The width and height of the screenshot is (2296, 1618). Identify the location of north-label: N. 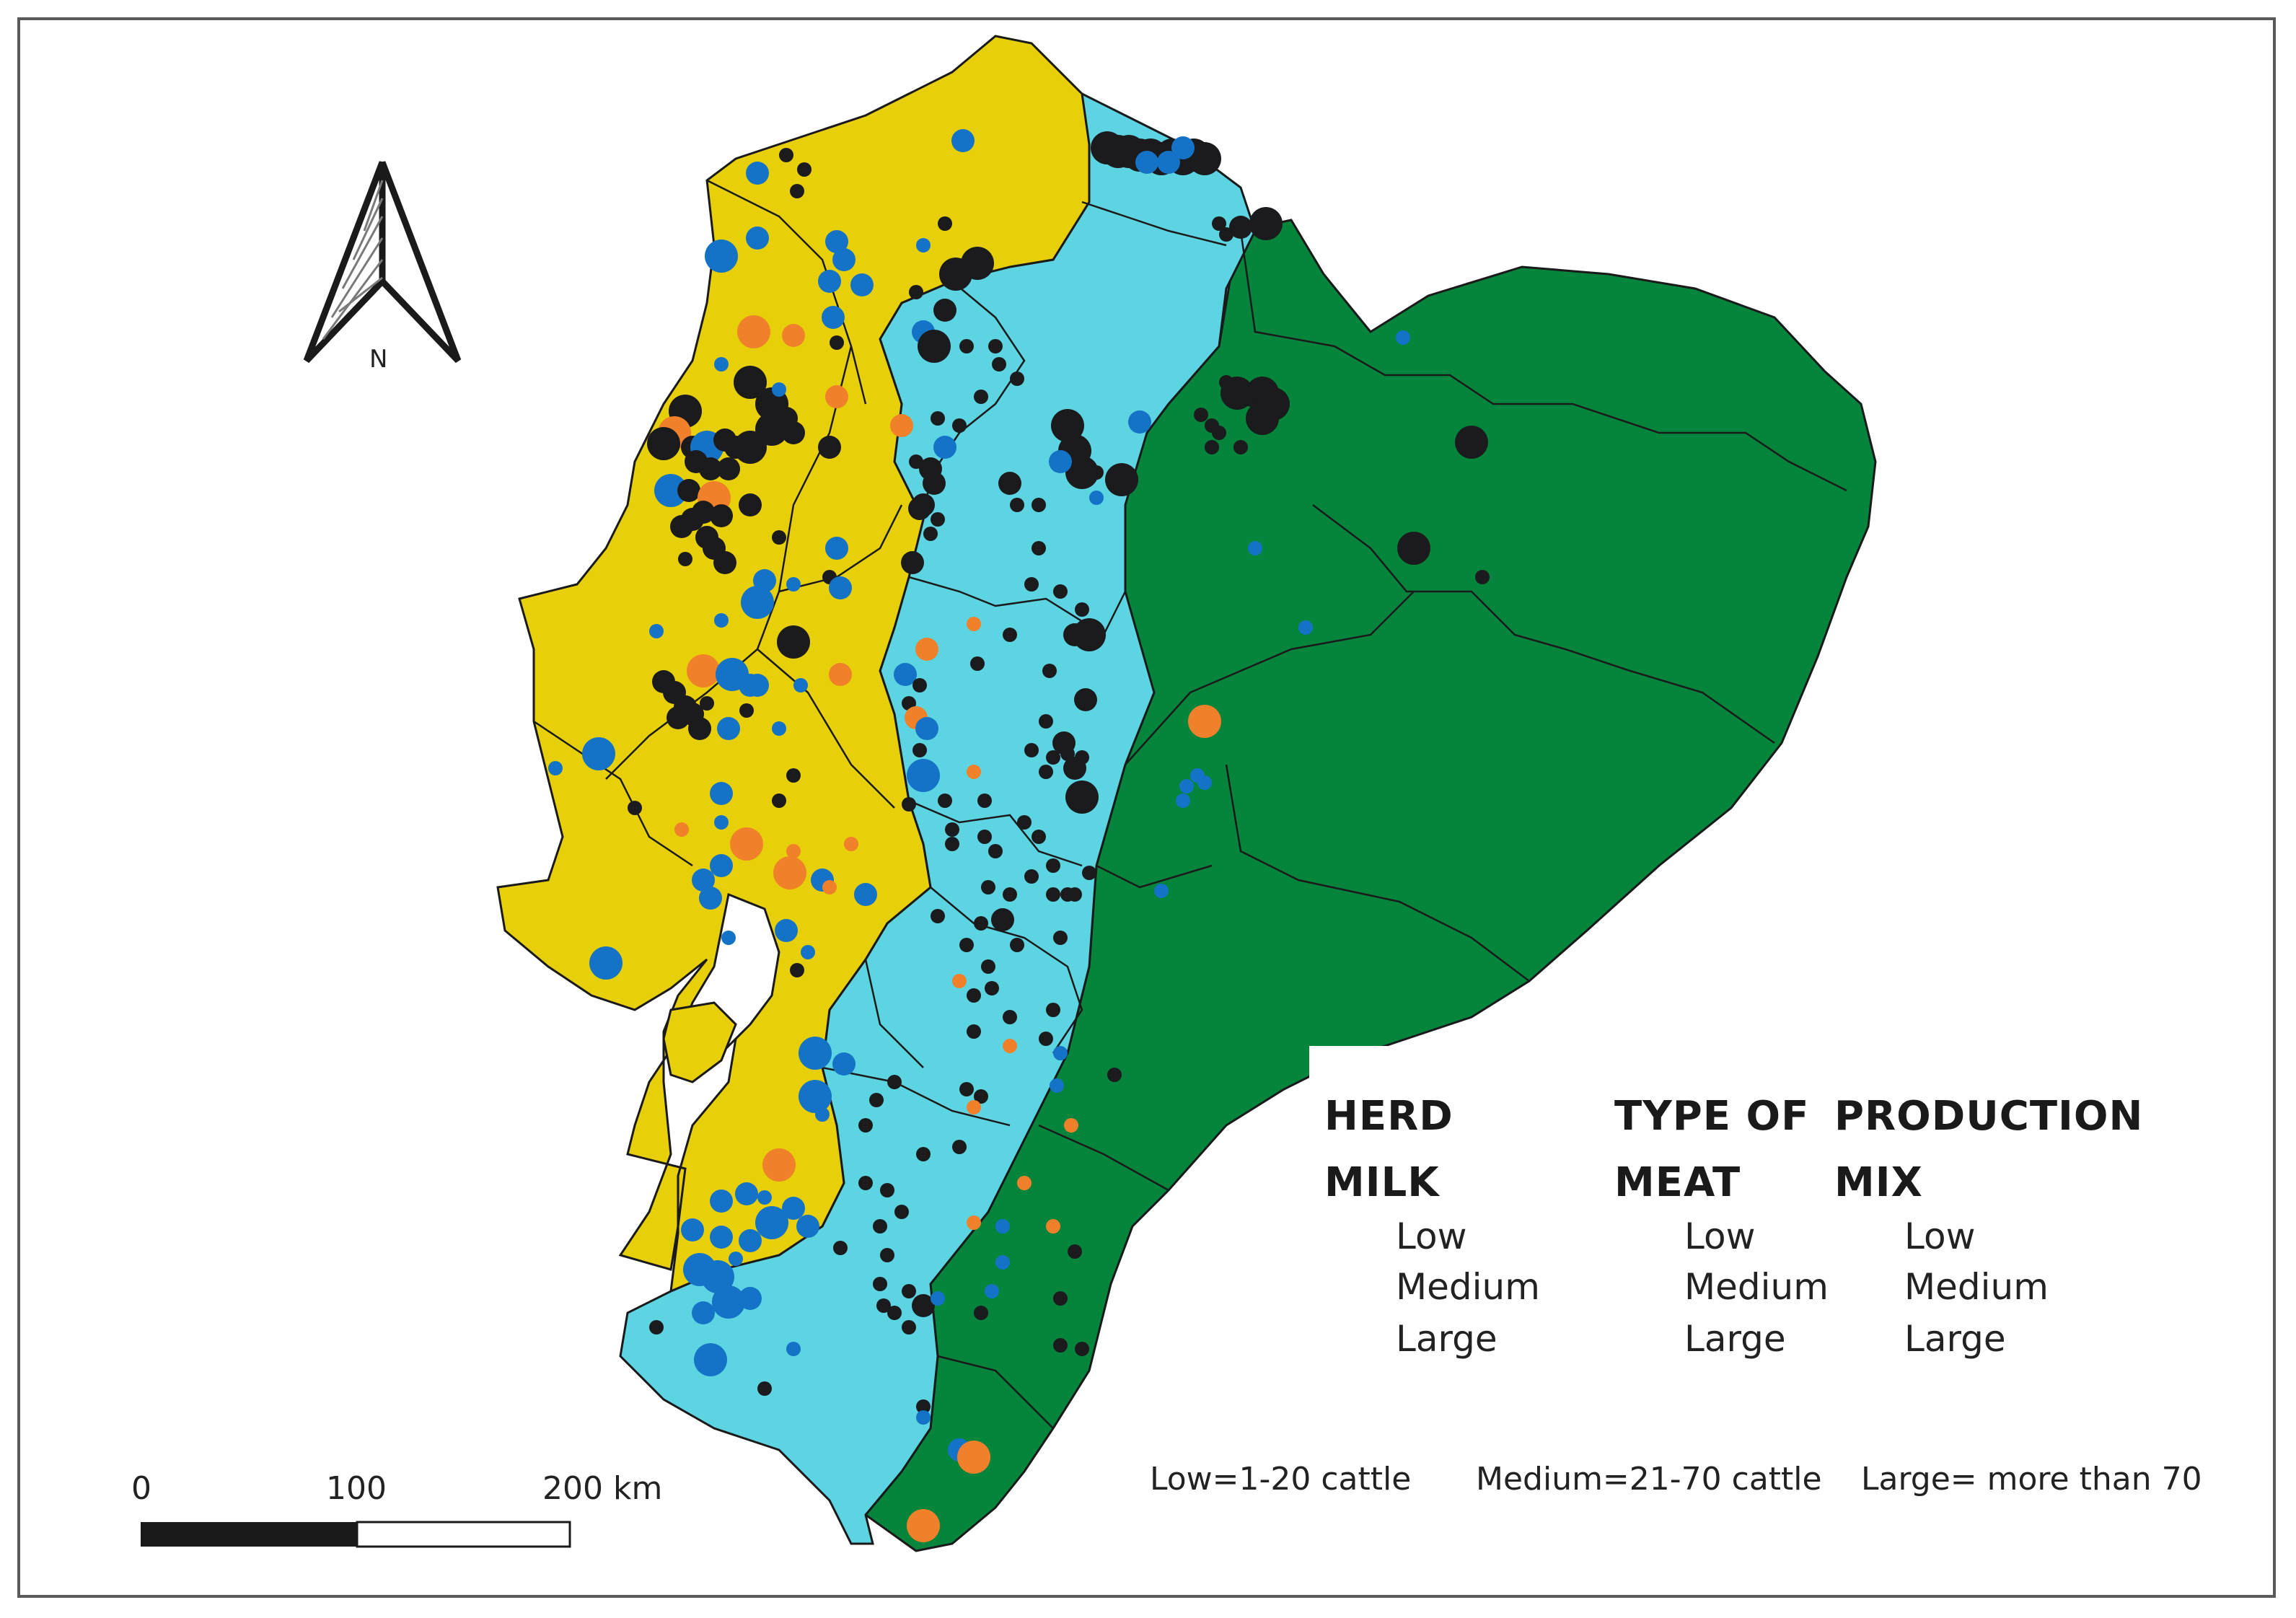
(379, 359).